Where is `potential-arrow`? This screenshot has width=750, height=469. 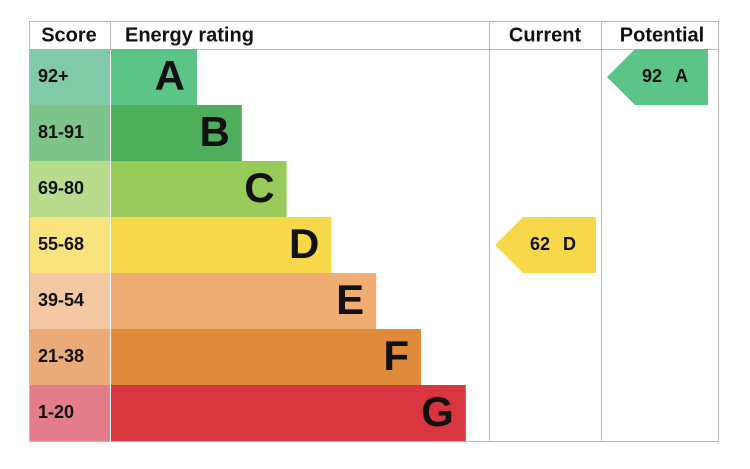
potential-arrow is located at coordinates (657, 77).